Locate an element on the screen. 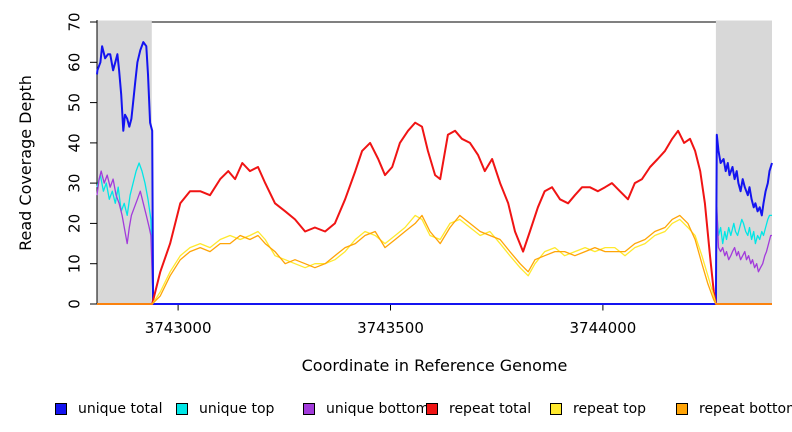 Image resolution: width=792 pixels, height=432 pixels. legend-item-repeat-bottom: repeat bottom is located at coordinates (734, 409).